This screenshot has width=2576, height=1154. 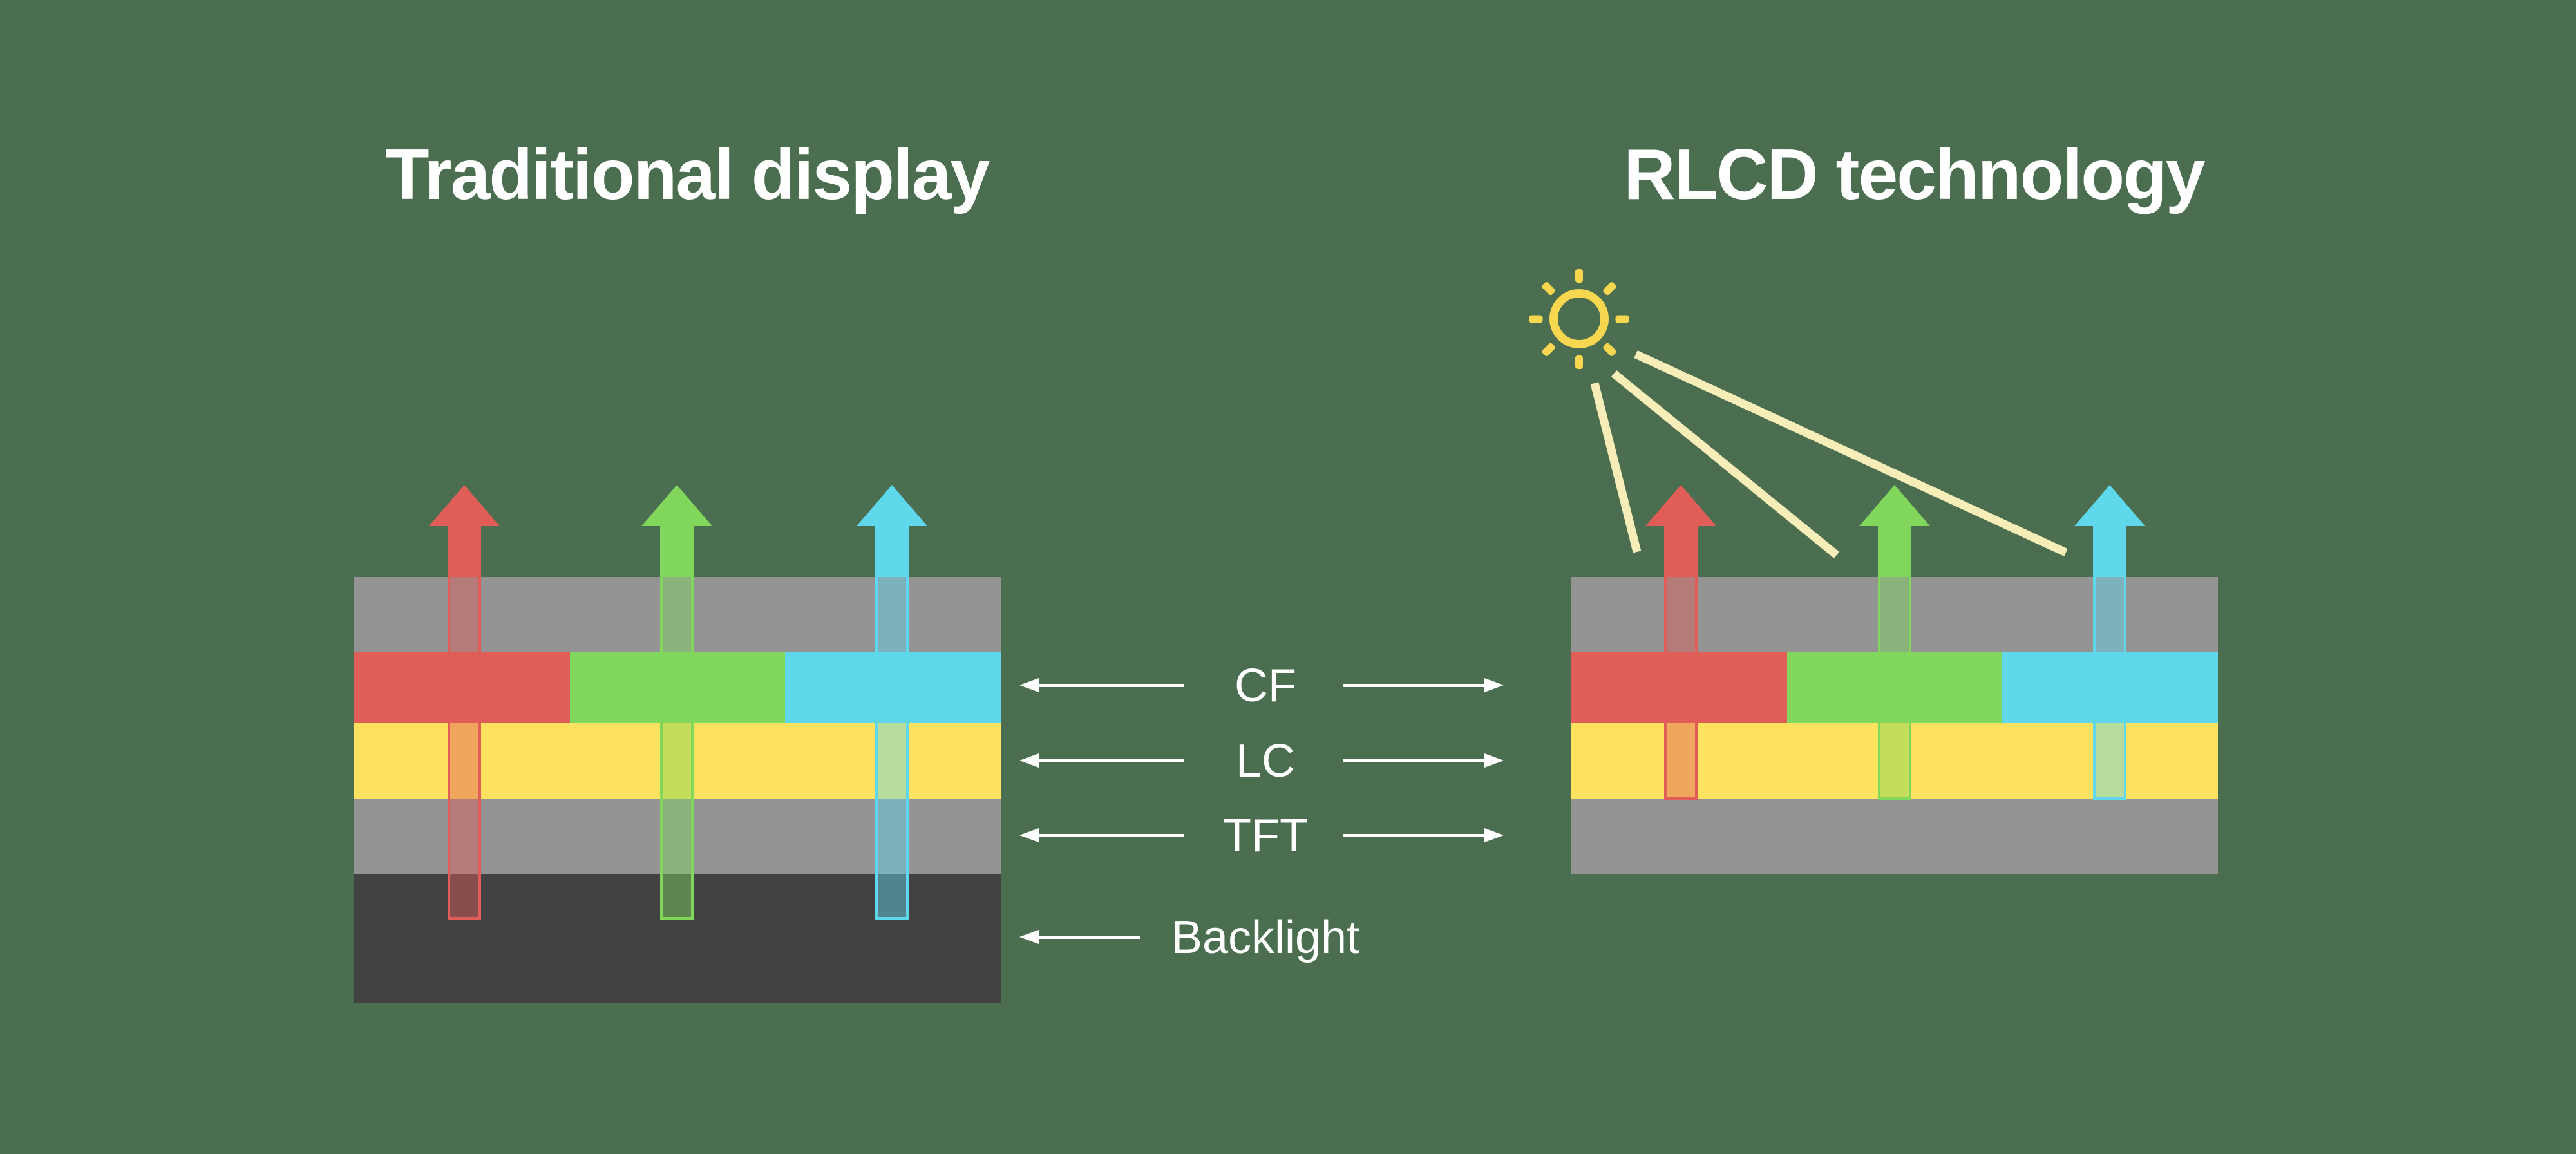 I want to click on traditional-stack, so click(x=678, y=790).